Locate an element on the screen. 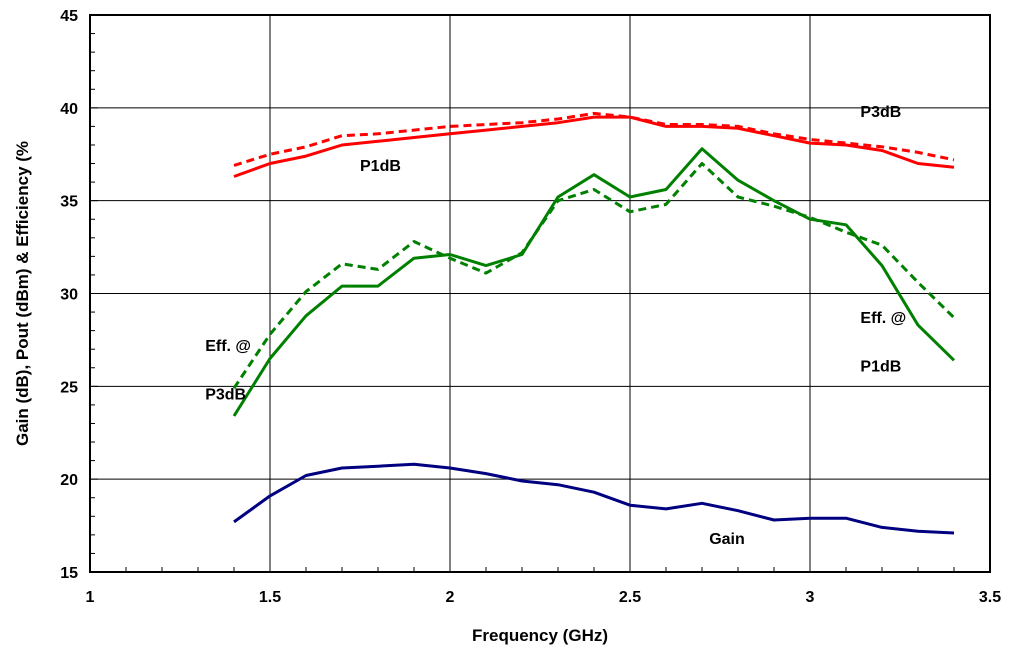 The image size is (1012, 654). y-tick-label: 30 is located at coordinates (69, 295).